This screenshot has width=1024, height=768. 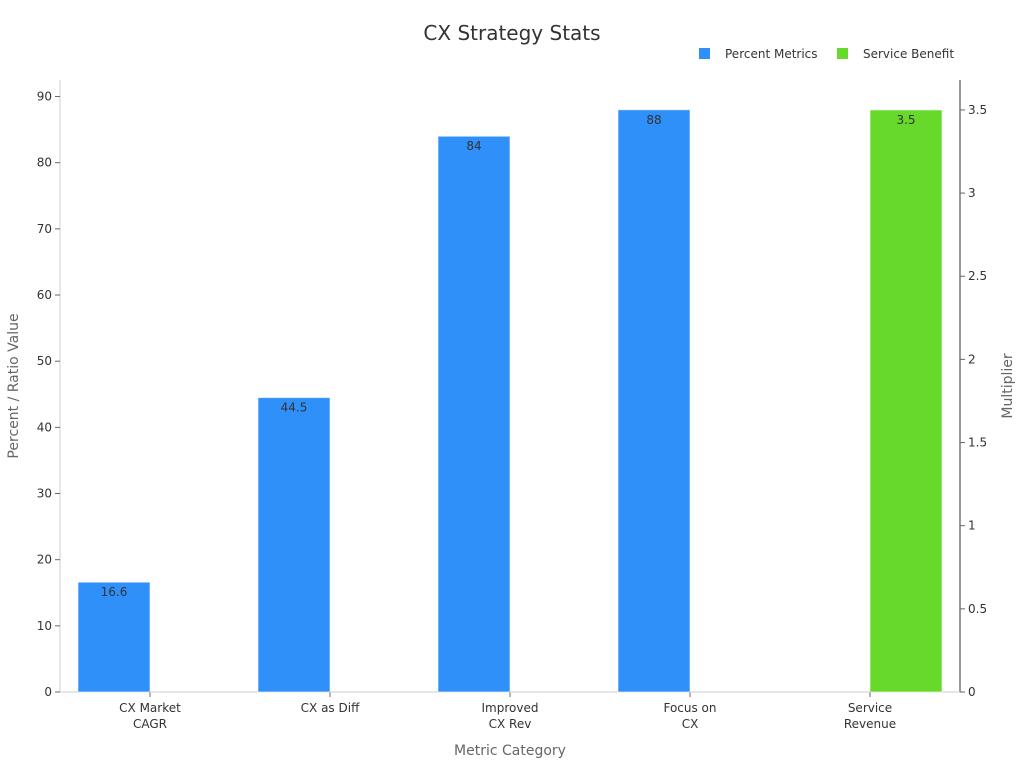 I want to click on x-axis-title: Metric Category, so click(x=510, y=751).